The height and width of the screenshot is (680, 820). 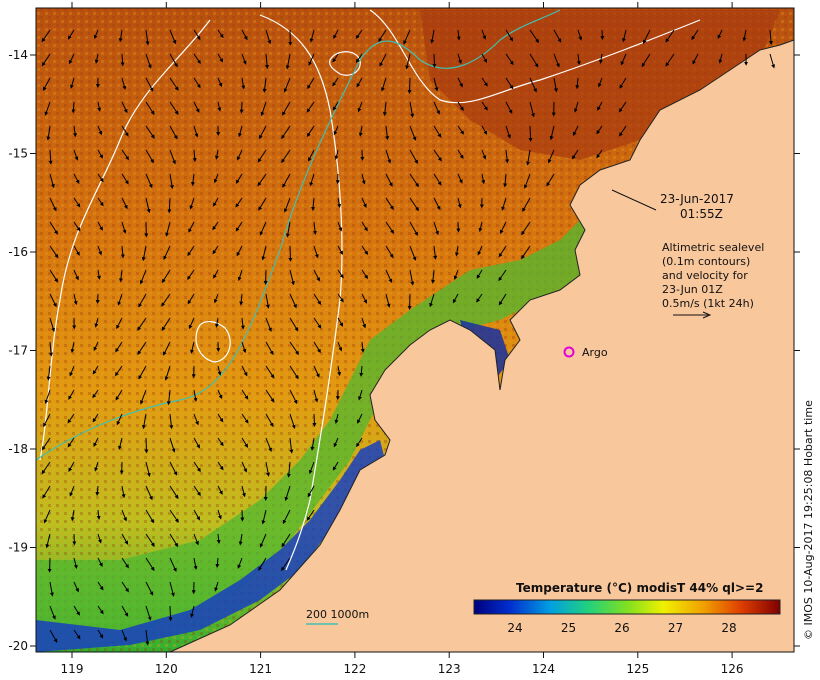 What do you see at coordinates (634, 200) in the screenshot?
I see `date-leader-line` at bounding box center [634, 200].